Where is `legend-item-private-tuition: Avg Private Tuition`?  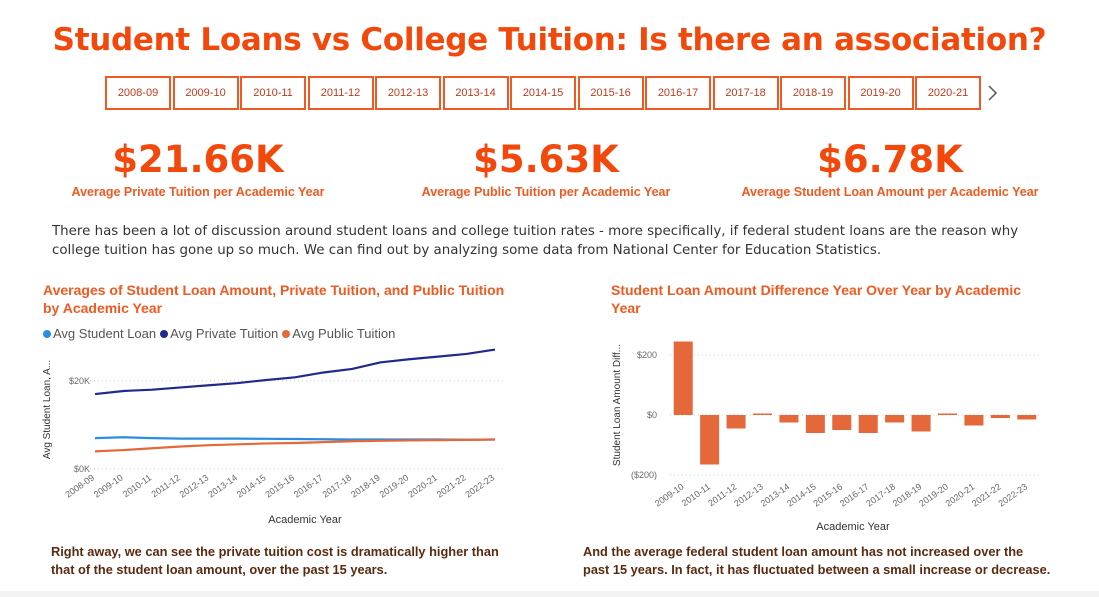 legend-item-private-tuition: Avg Private Tuition is located at coordinates (219, 333).